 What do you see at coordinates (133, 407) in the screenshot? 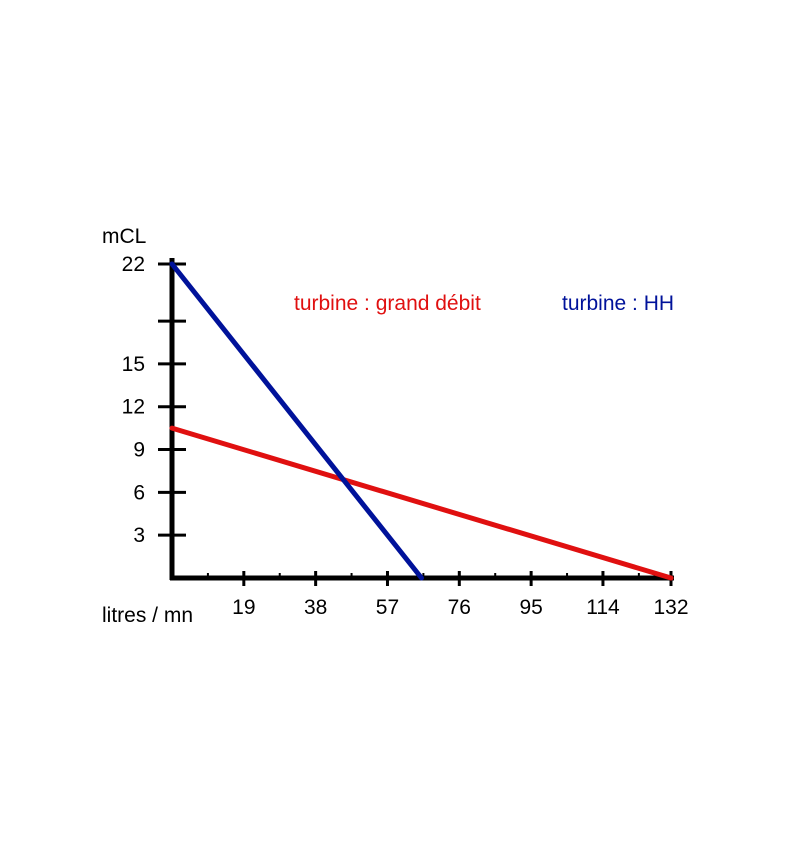
I see `y-tick-label: 12` at bounding box center [133, 407].